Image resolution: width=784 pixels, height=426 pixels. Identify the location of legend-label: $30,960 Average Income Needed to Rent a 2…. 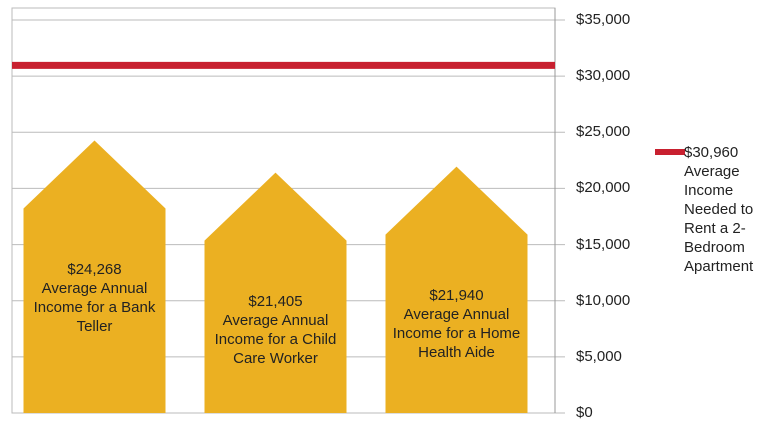
(731, 209).